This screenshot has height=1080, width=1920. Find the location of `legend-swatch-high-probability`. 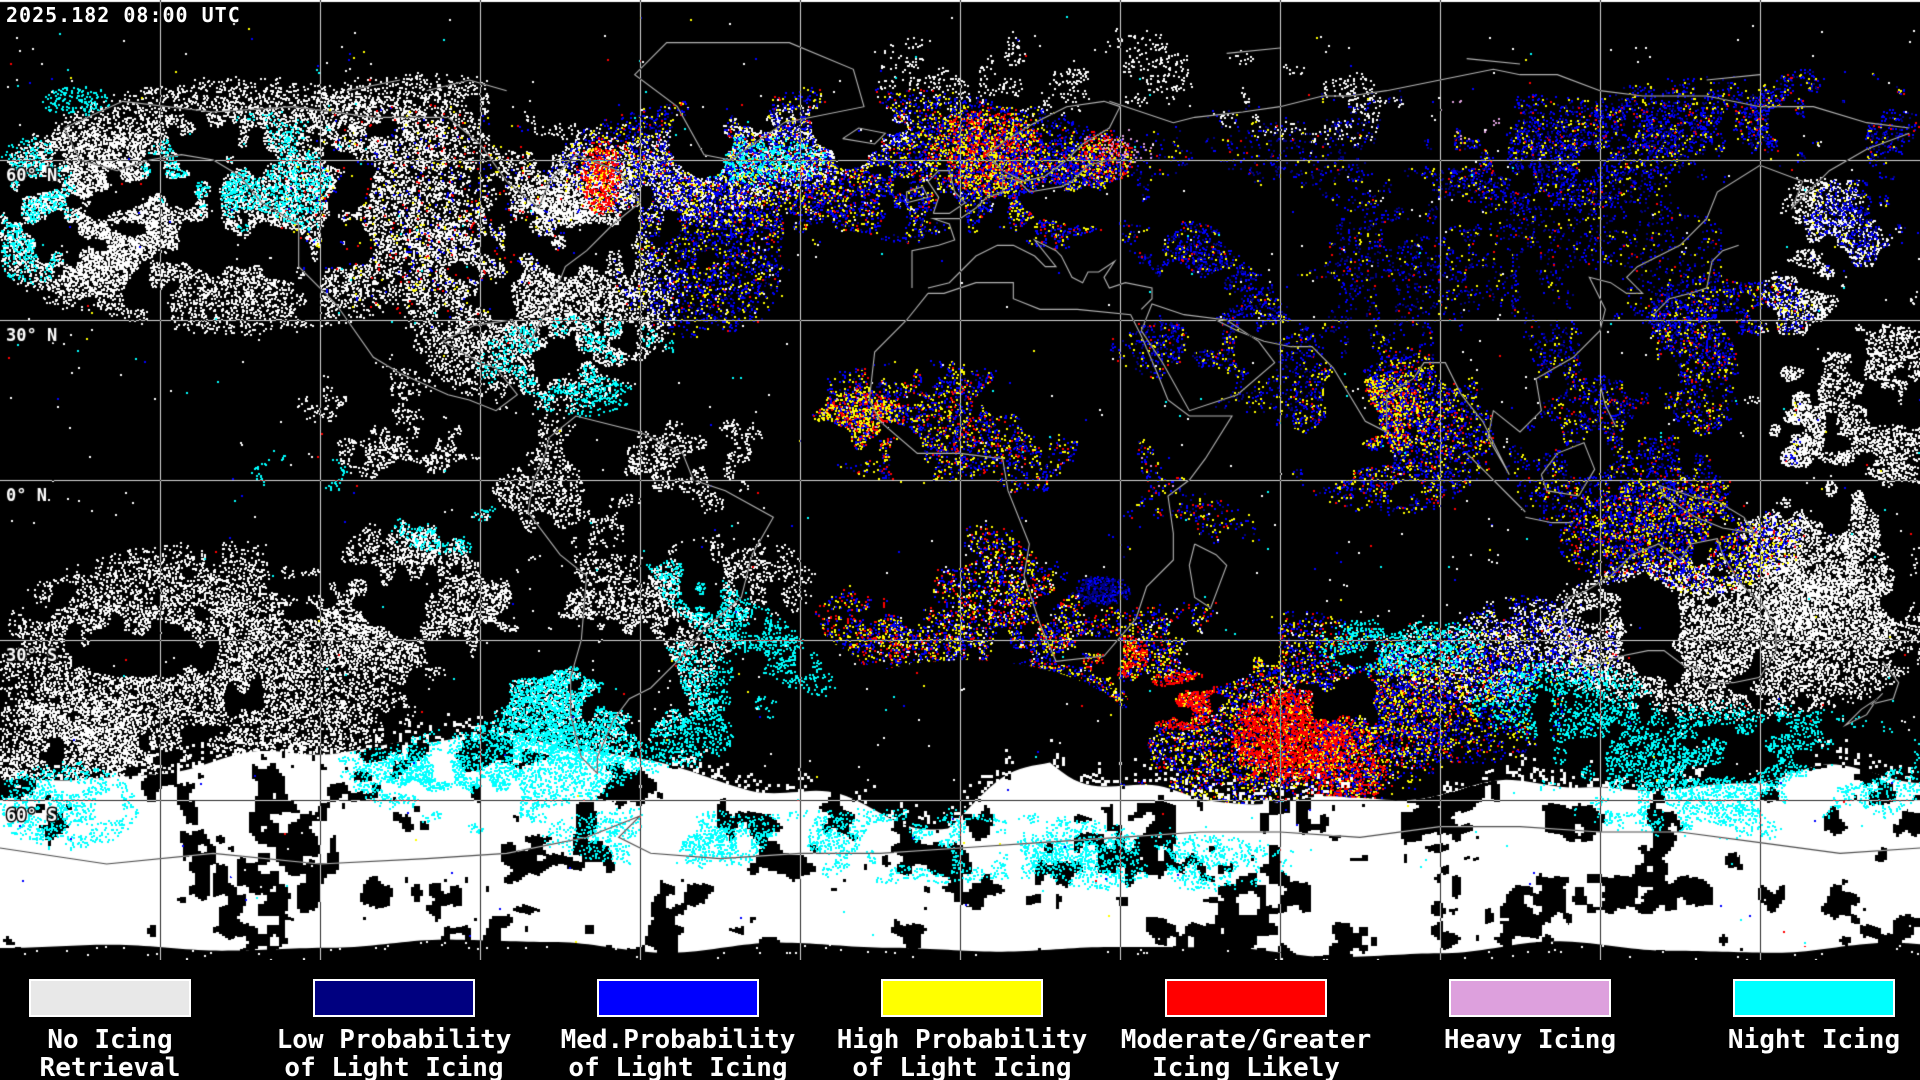

legend-swatch-high-probability is located at coordinates (962, 998).